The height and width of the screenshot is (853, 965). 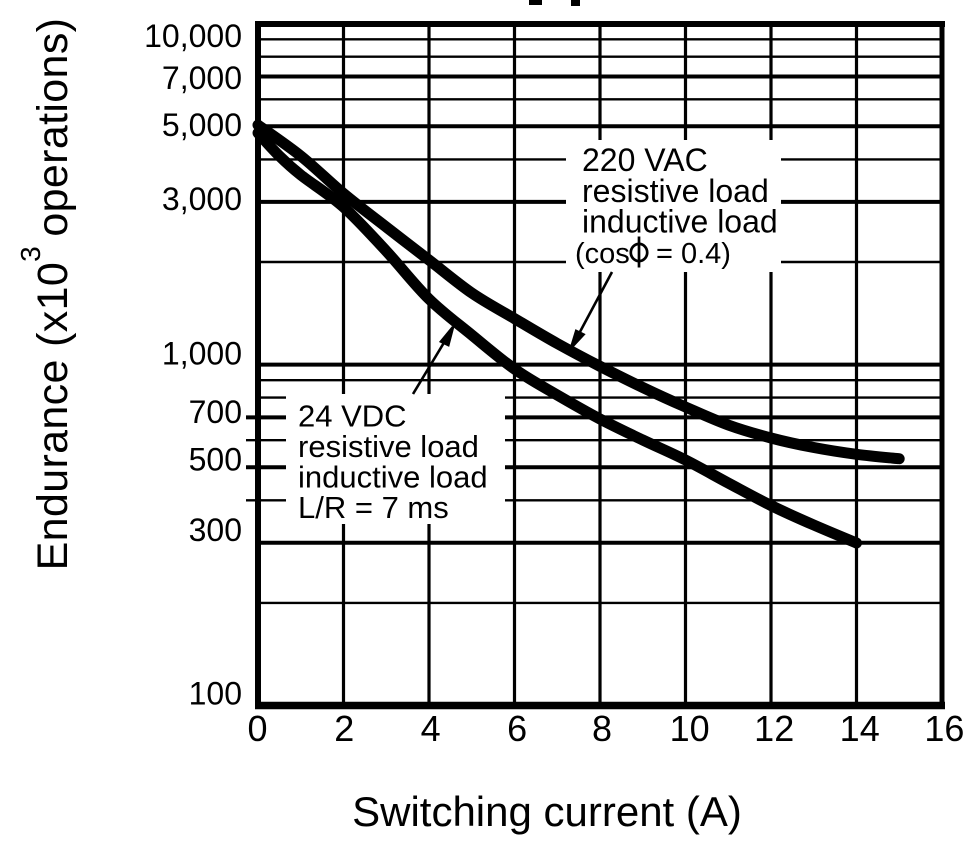 I want to click on svg-text: 300, so click(x=215, y=530).